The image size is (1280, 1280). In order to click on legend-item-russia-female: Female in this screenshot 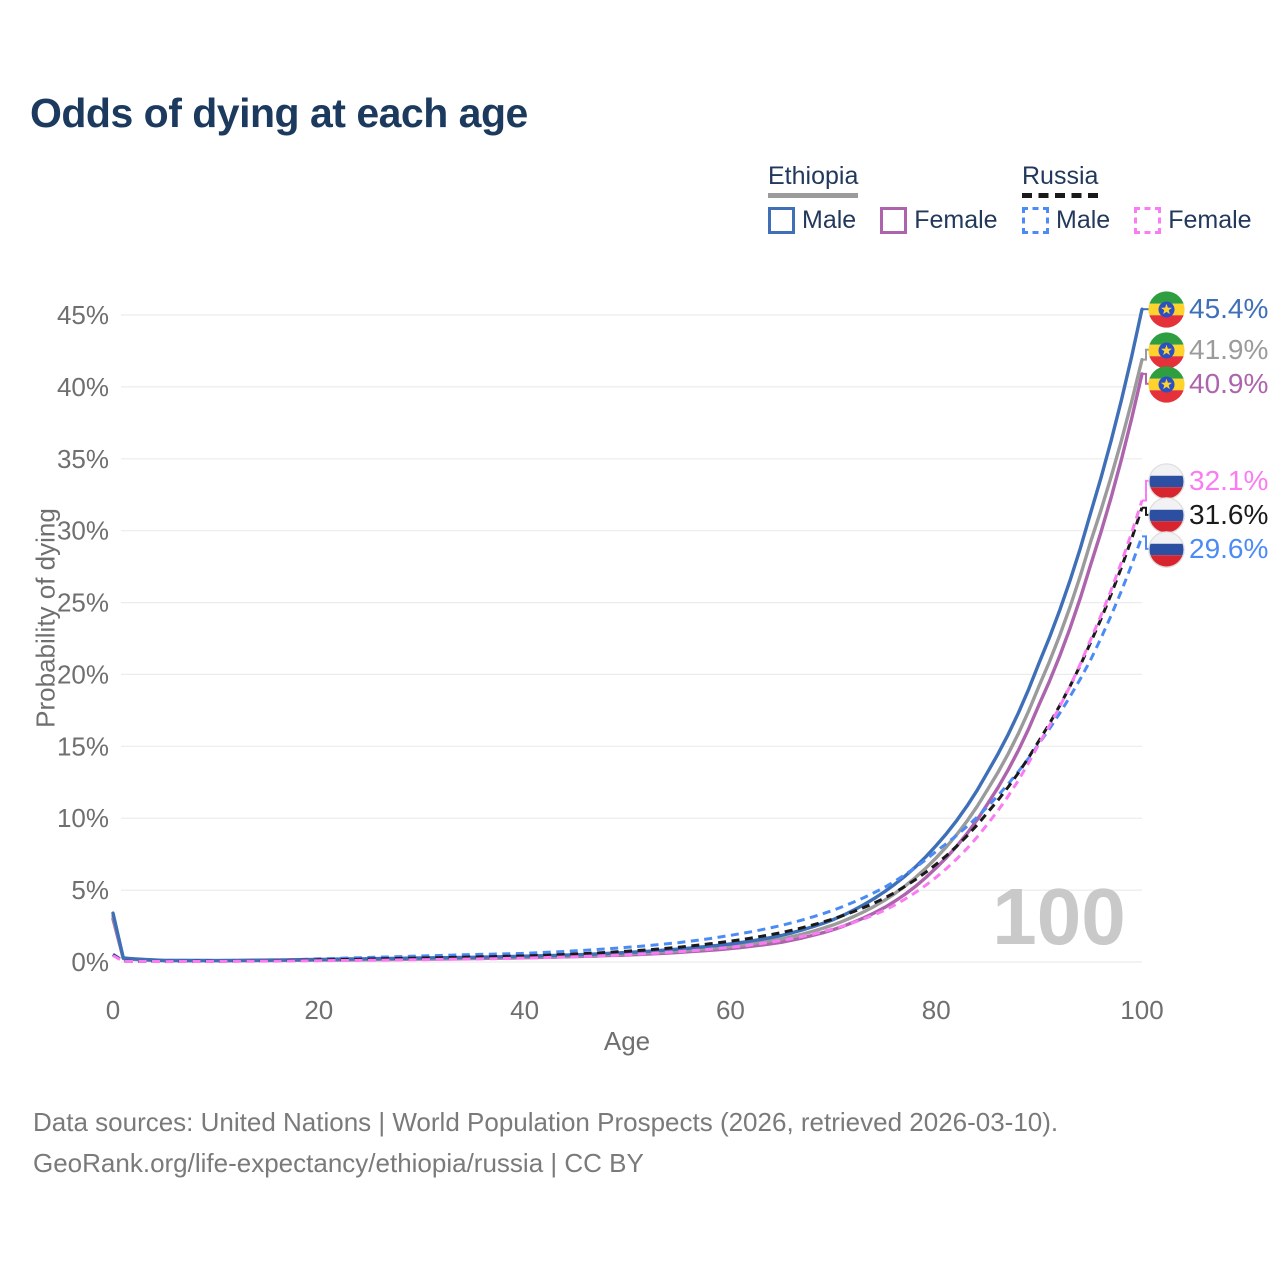, I will do `click(1193, 220)`.